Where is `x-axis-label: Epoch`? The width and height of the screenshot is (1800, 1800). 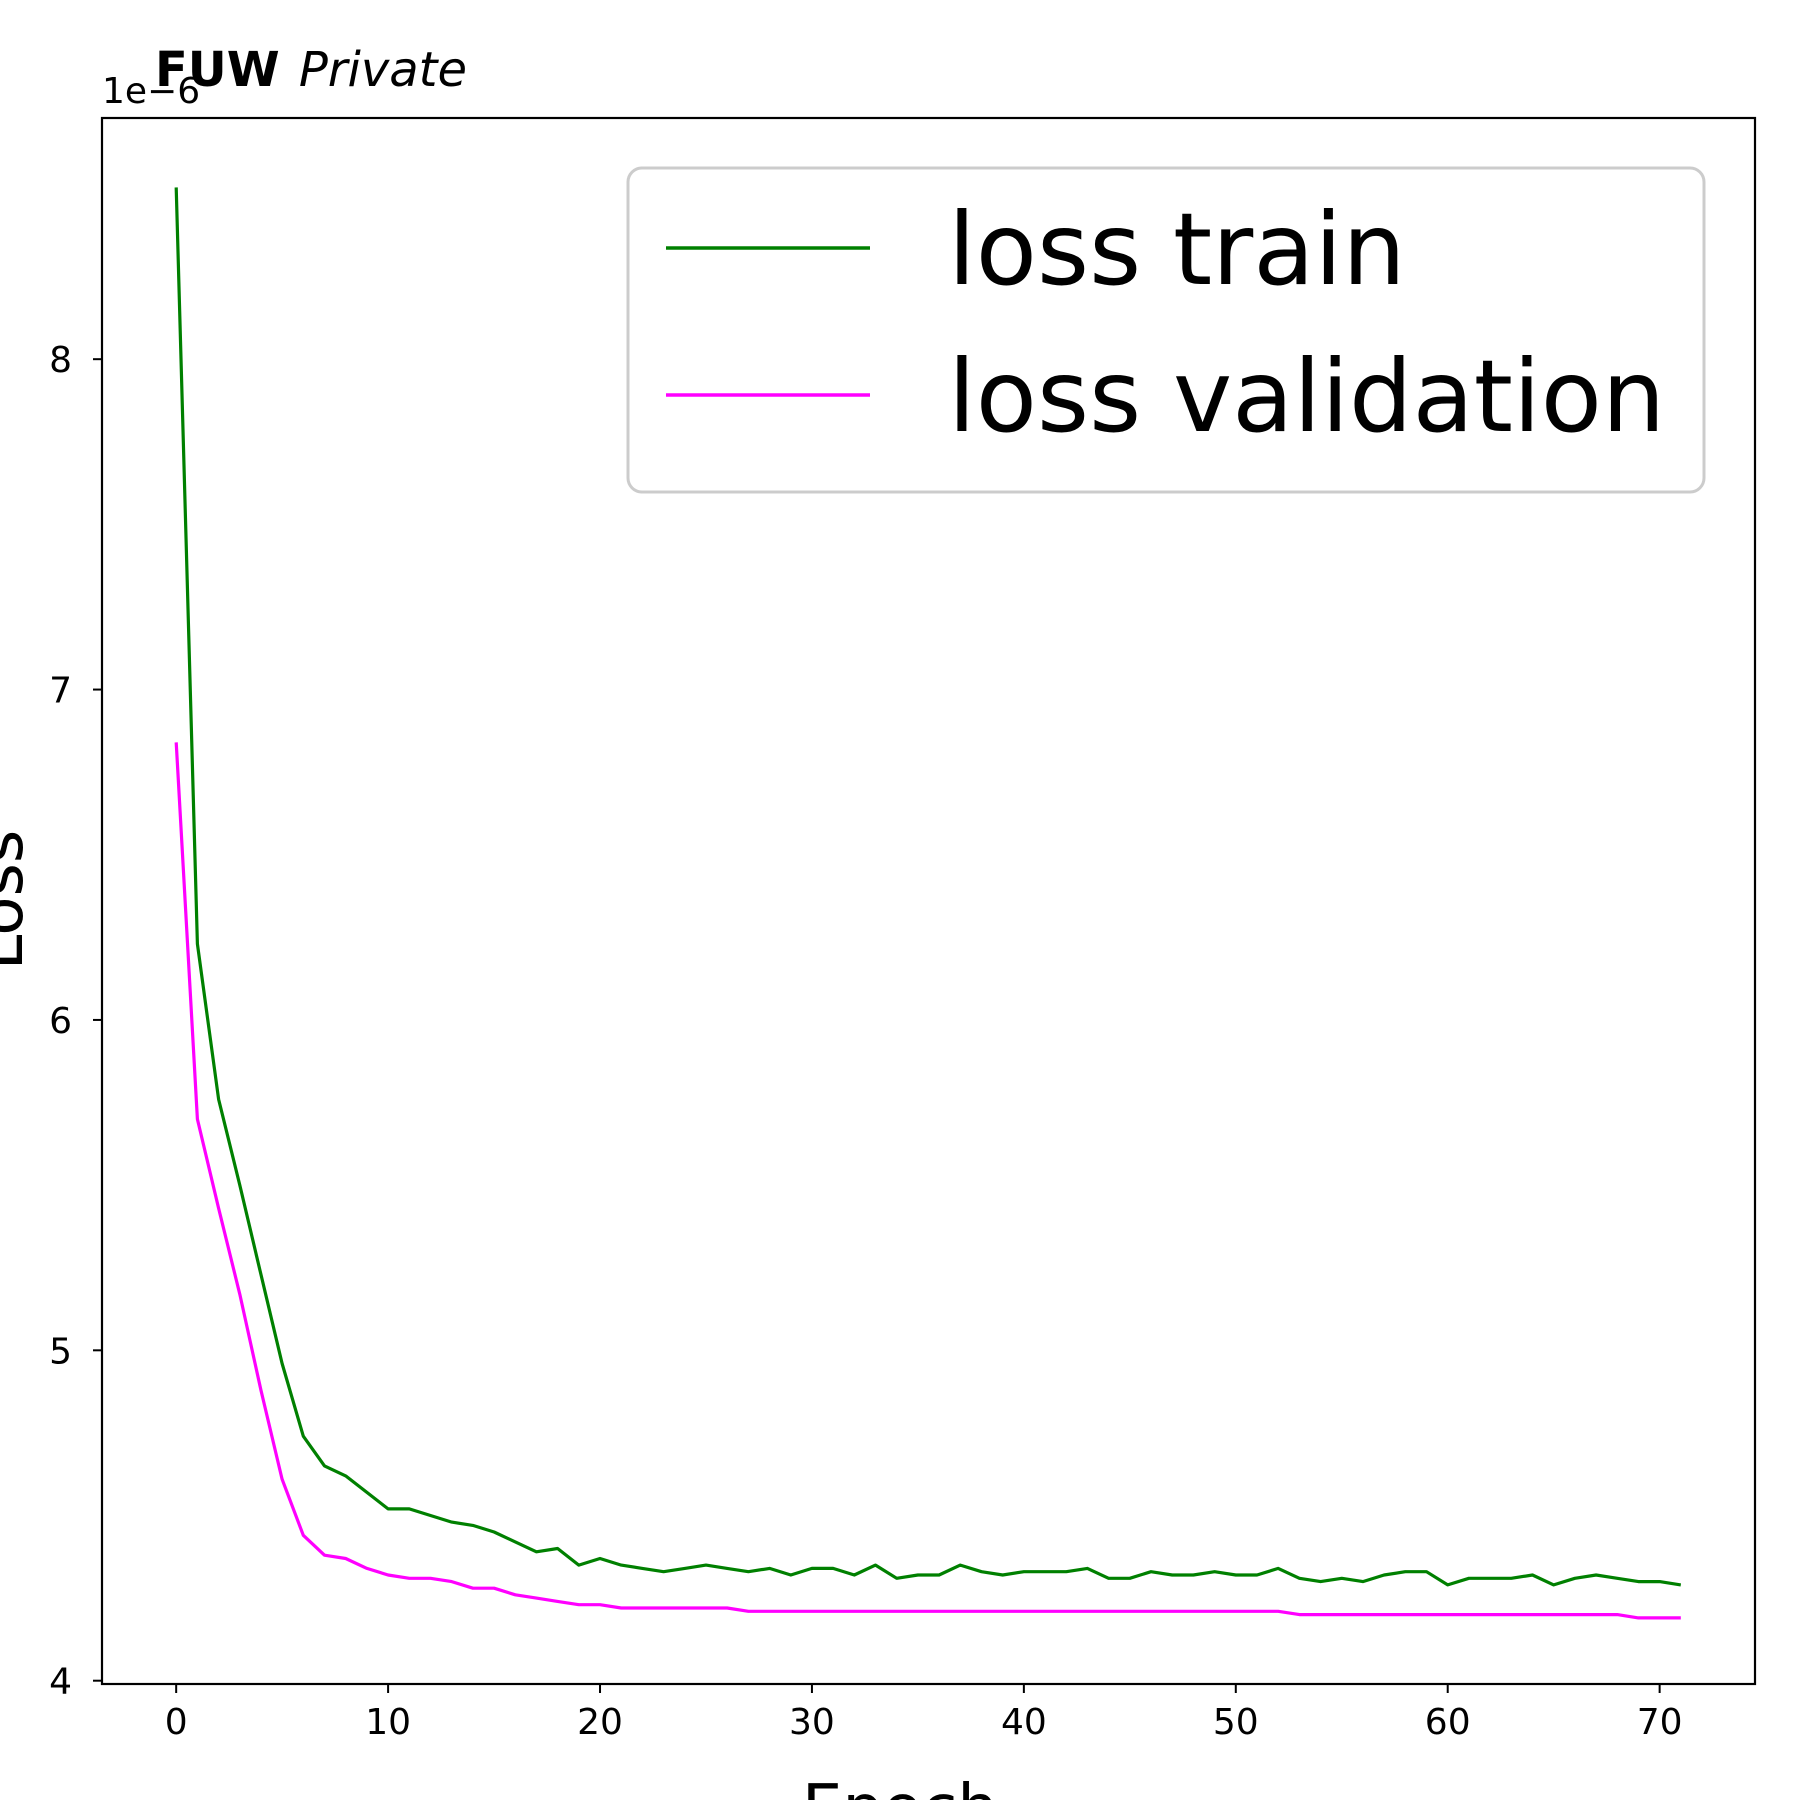
x-axis-label: Epoch is located at coordinates (900, 1786).